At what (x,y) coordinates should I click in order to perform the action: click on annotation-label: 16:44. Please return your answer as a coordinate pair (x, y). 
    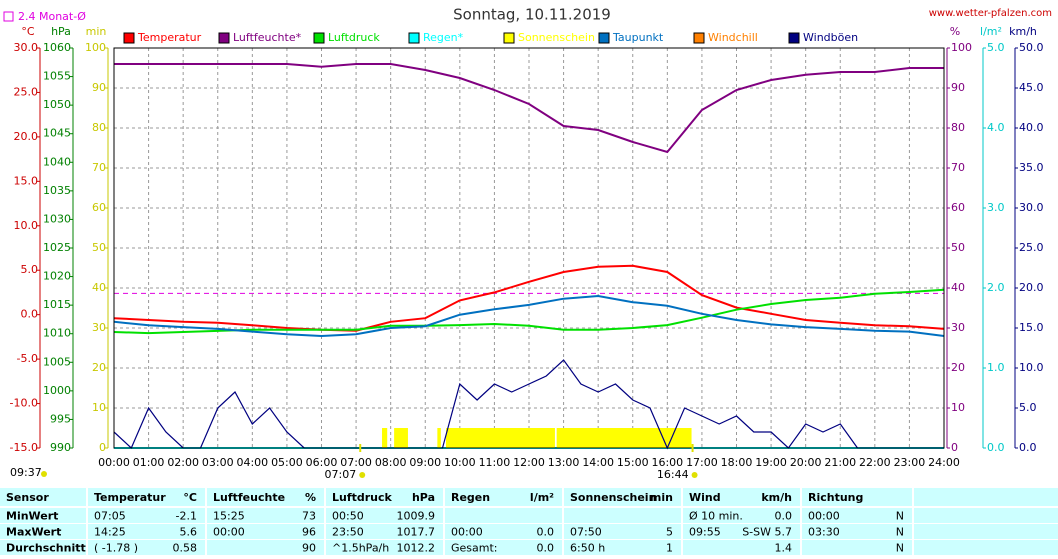
    Looking at the image, I should click on (673, 474).